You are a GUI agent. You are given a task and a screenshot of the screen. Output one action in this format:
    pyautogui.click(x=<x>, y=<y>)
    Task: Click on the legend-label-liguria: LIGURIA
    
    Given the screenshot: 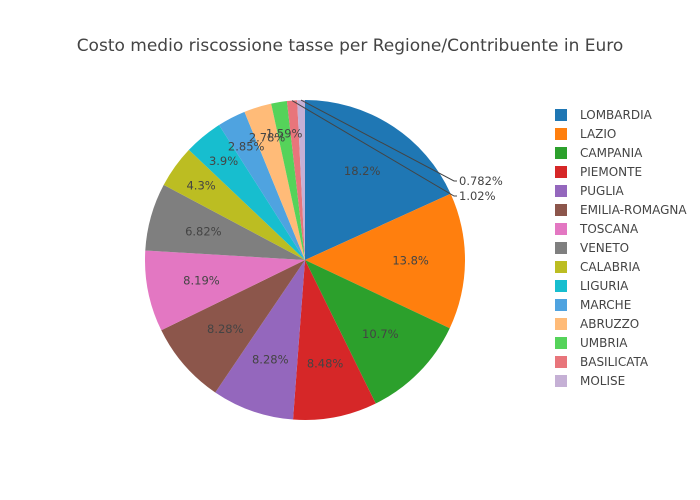 What is the action you would take?
    pyautogui.click(x=604, y=286)
    